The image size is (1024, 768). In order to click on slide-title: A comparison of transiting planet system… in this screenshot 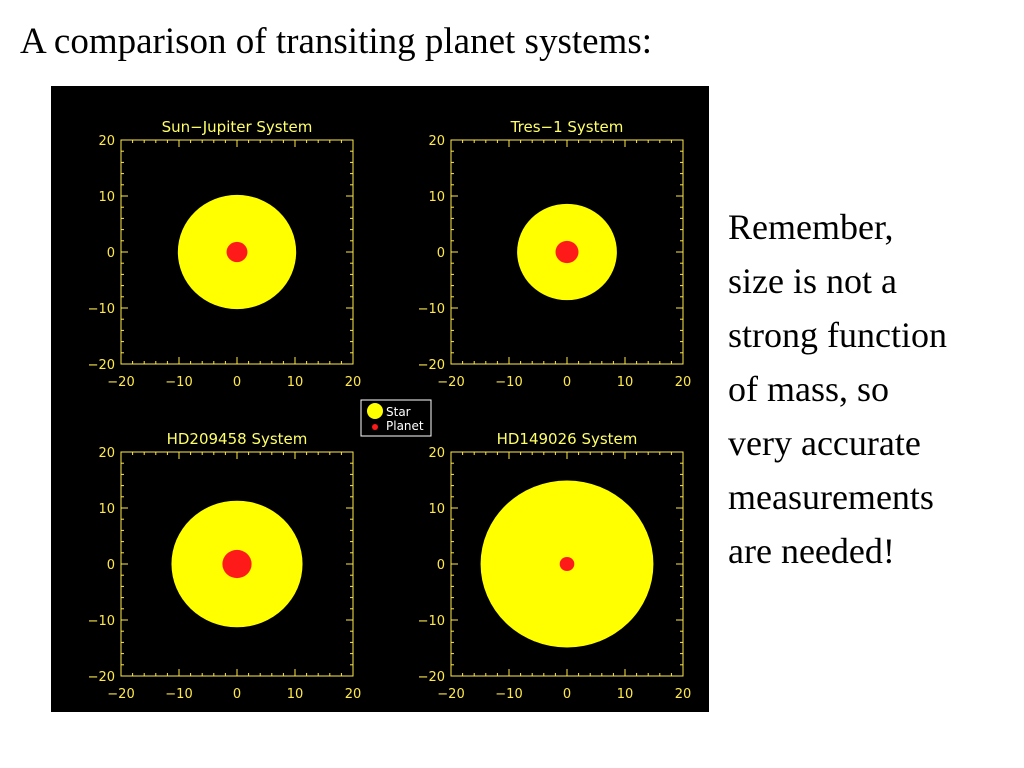, I will do `click(336, 41)`.